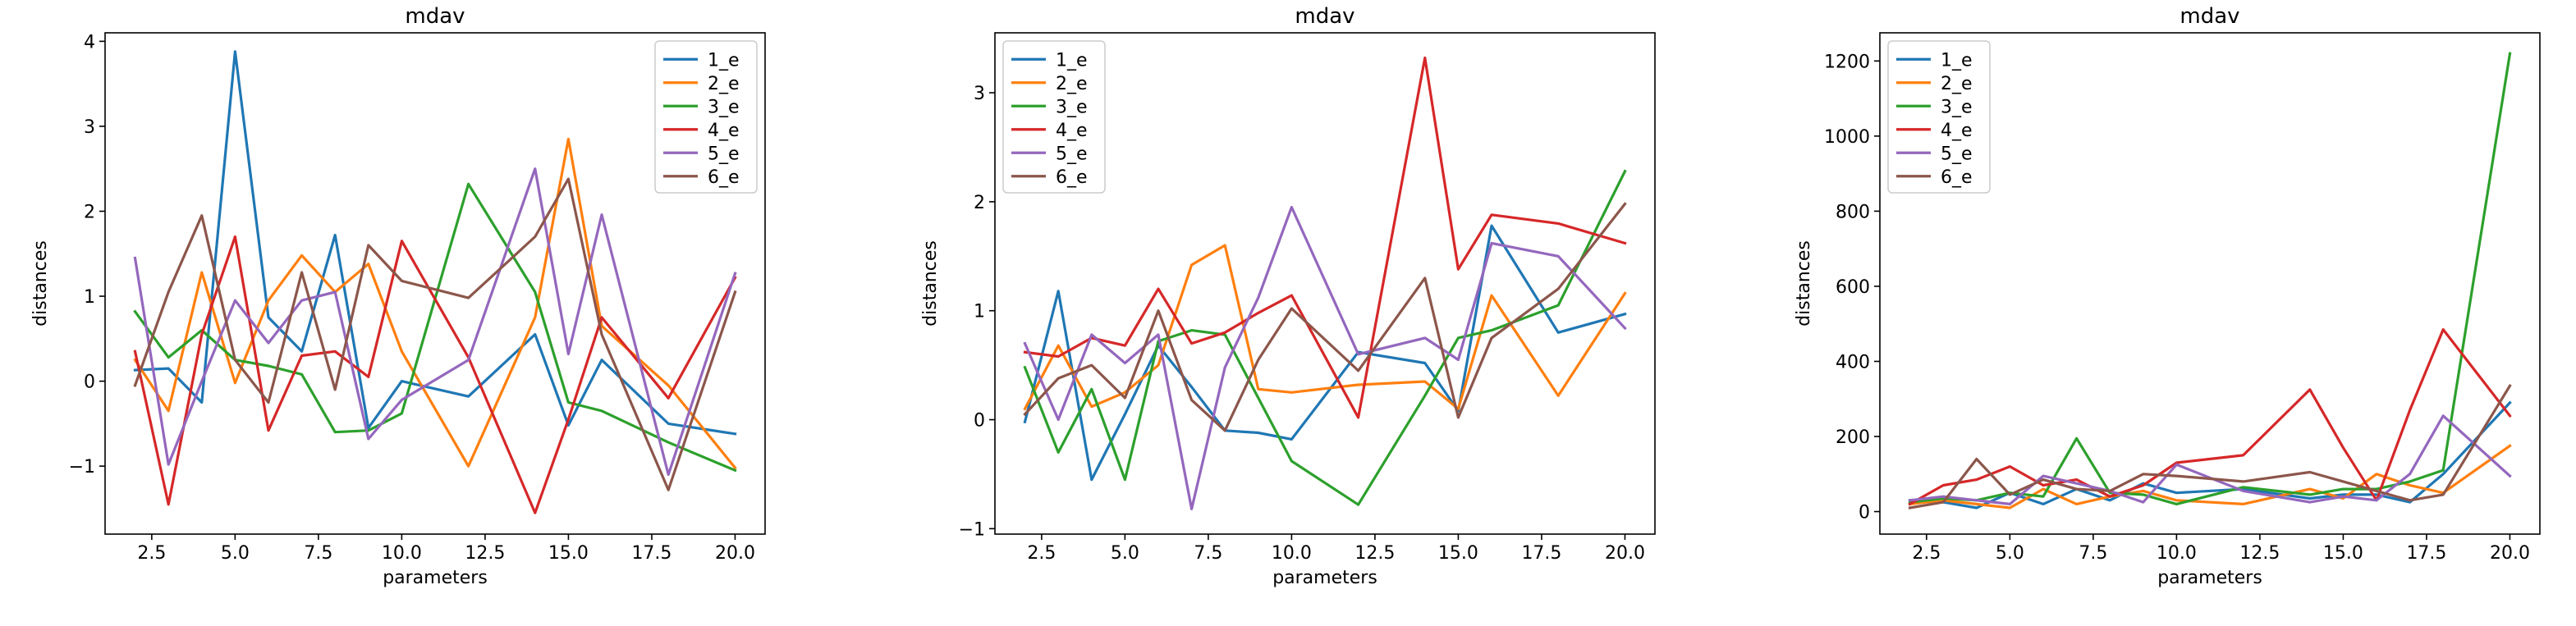  Describe the element at coordinates (1853, 362) in the screenshot. I see `y-tick-label: 400` at that location.